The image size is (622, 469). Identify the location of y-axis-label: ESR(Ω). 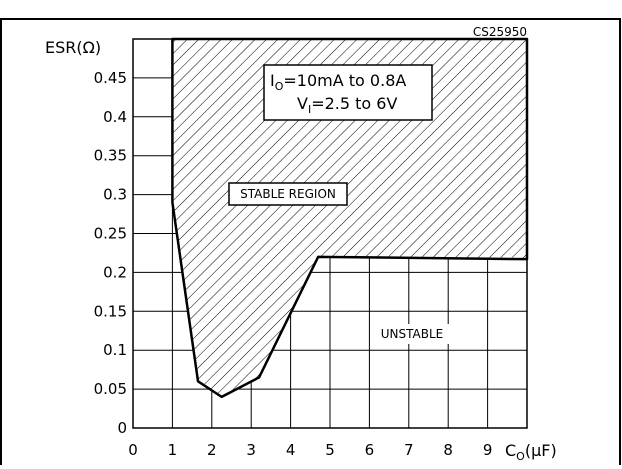
(73, 47).